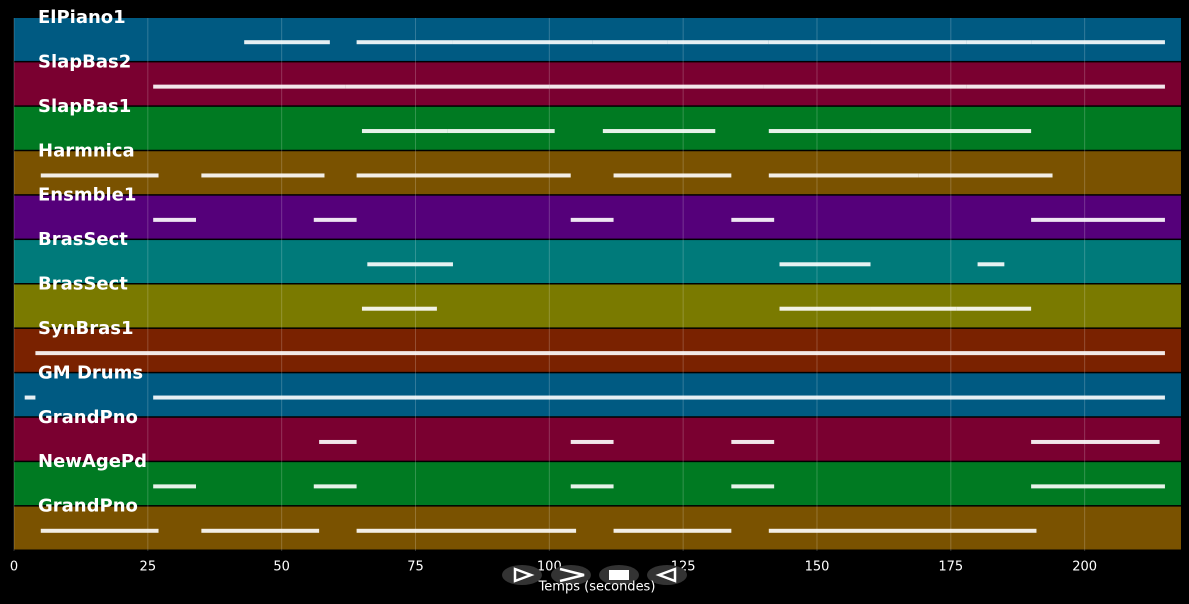 The height and width of the screenshot is (604, 1189). Describe the element at coordinates (84, 106) in the screenshot. I see `track-label: SlapBas1` at that location.